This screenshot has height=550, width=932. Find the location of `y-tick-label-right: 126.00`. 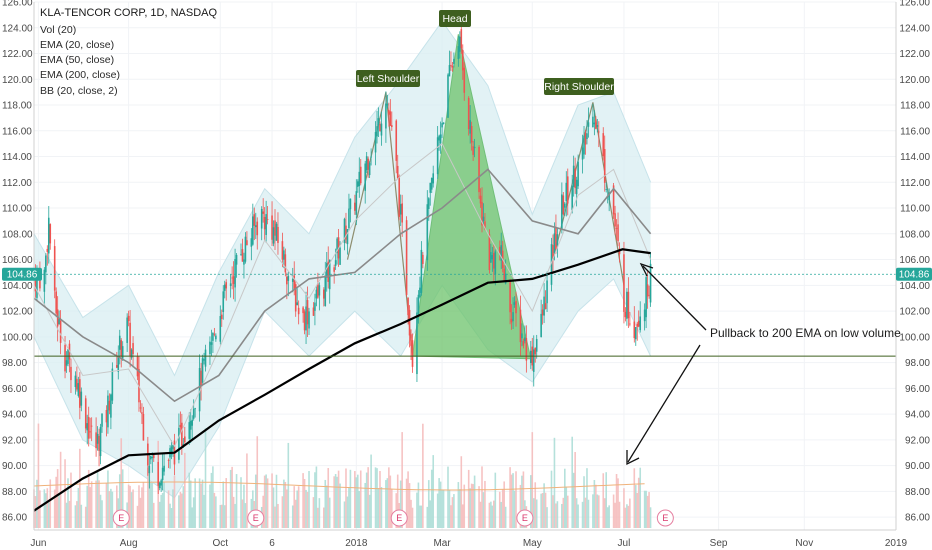

y-tick-label-right: 126.00 is located at coordinates (914, 4).